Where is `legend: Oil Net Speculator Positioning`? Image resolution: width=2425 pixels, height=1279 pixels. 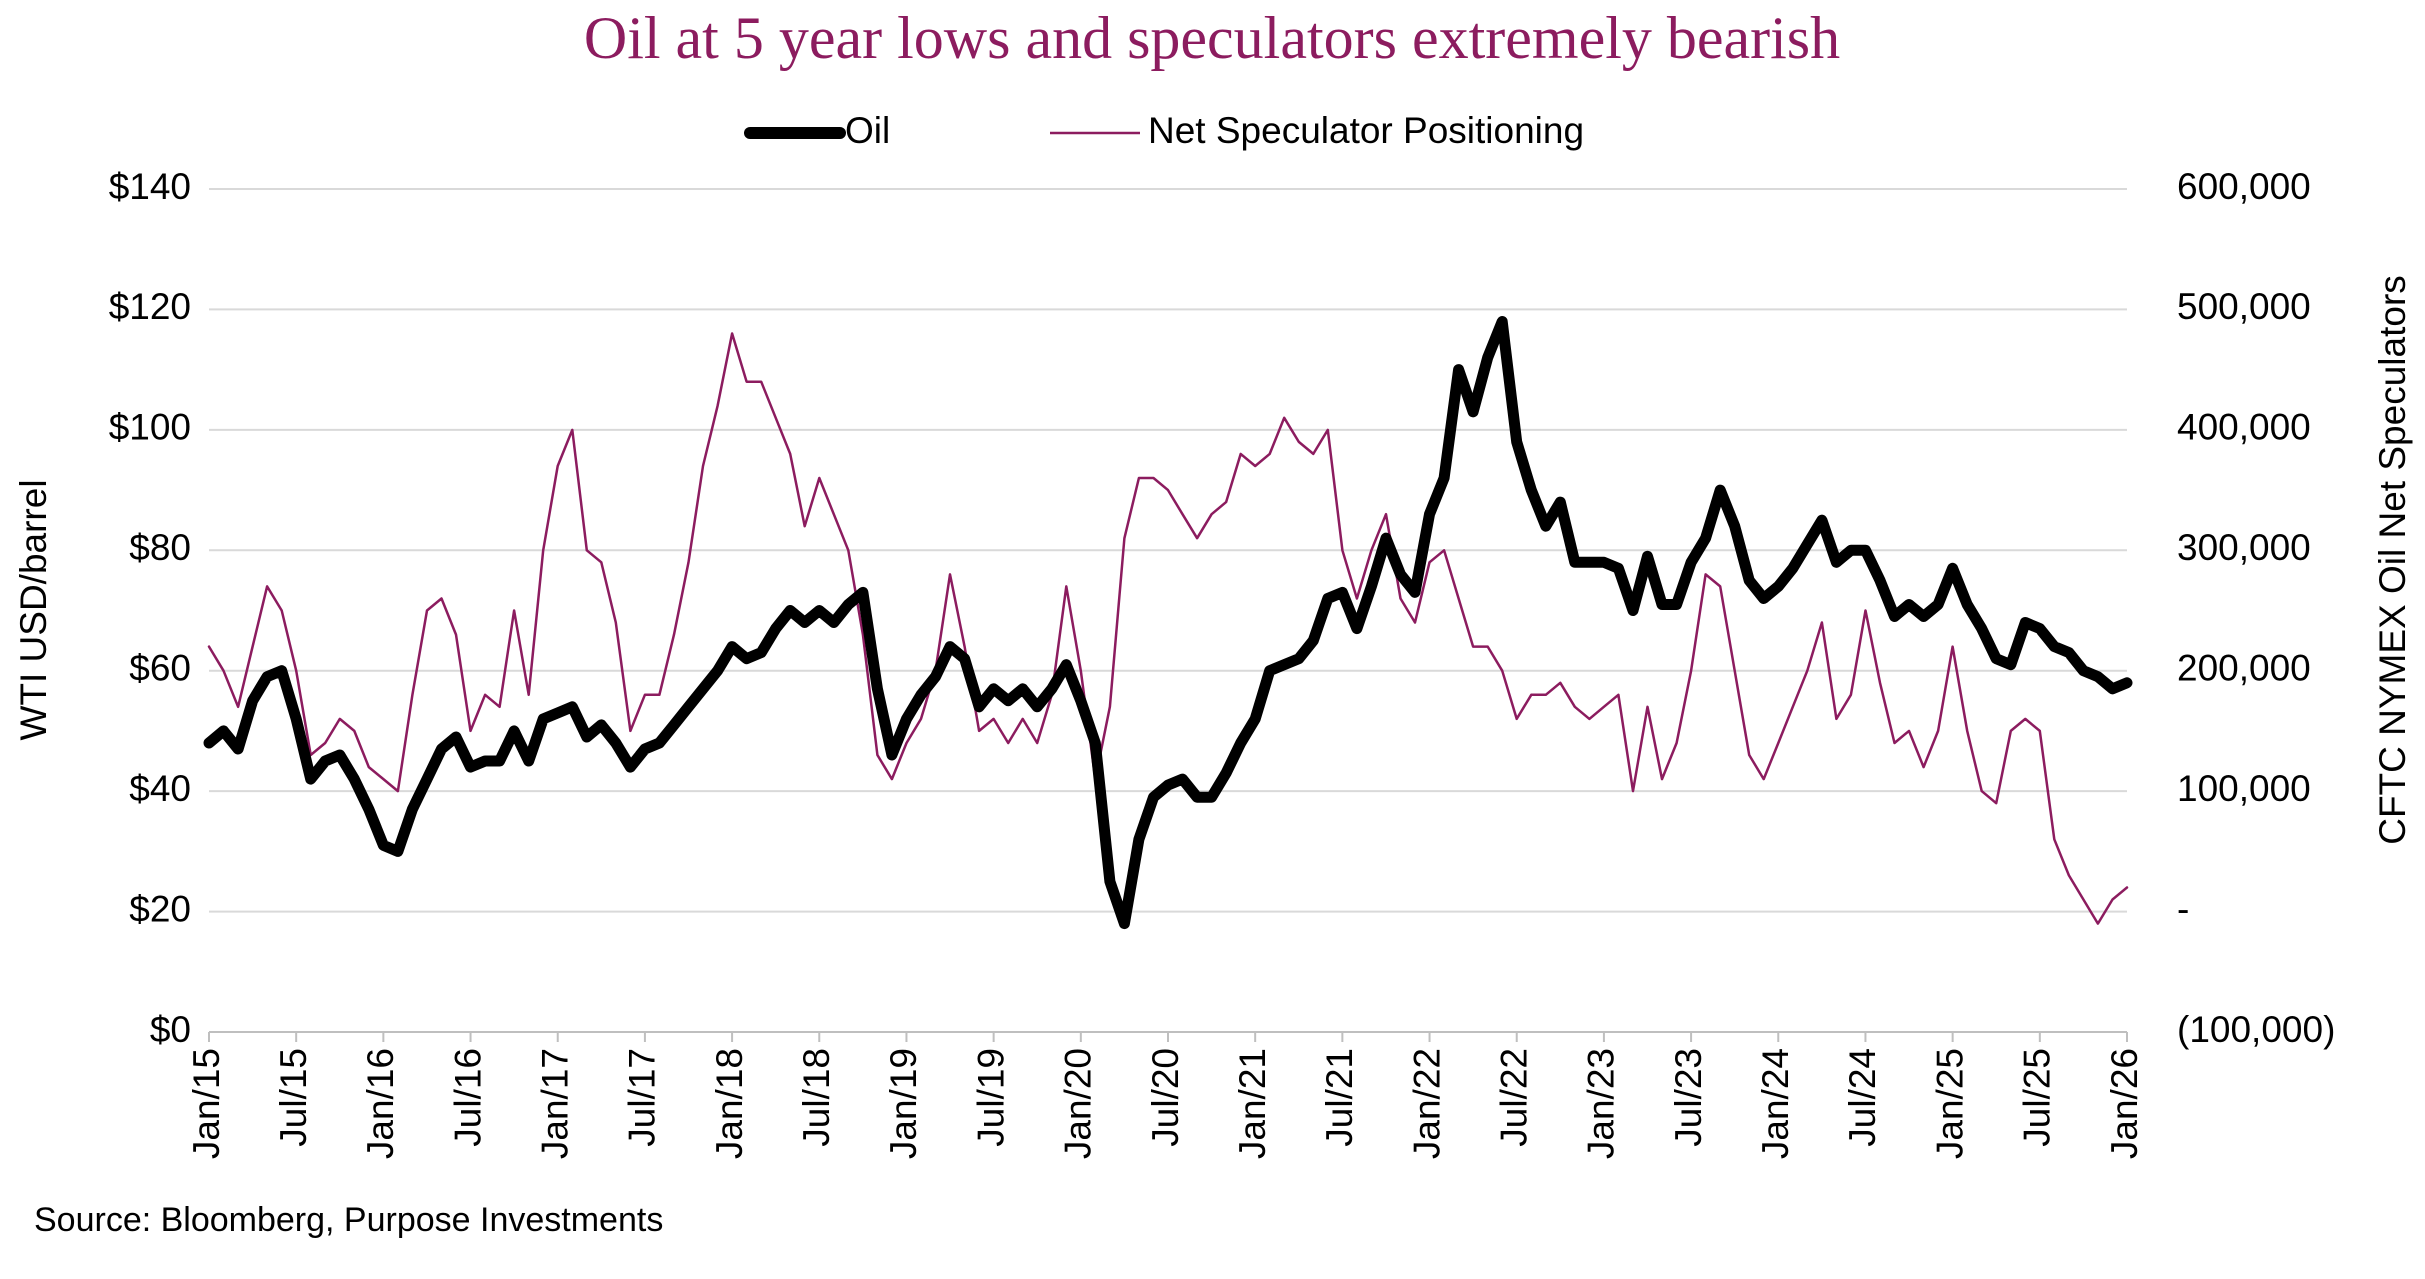 legend: Oil Net Speculator Positioning is located at coordinates (1164, 130).